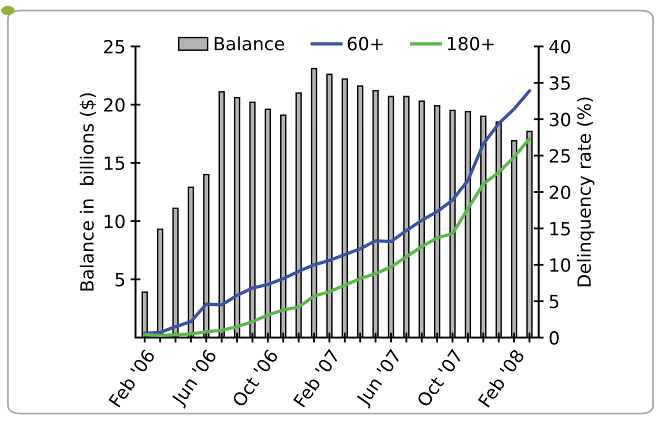 The width and height of the screenshot is (661, 422). I want to click on legend-label: 180+, so click(471, 43).